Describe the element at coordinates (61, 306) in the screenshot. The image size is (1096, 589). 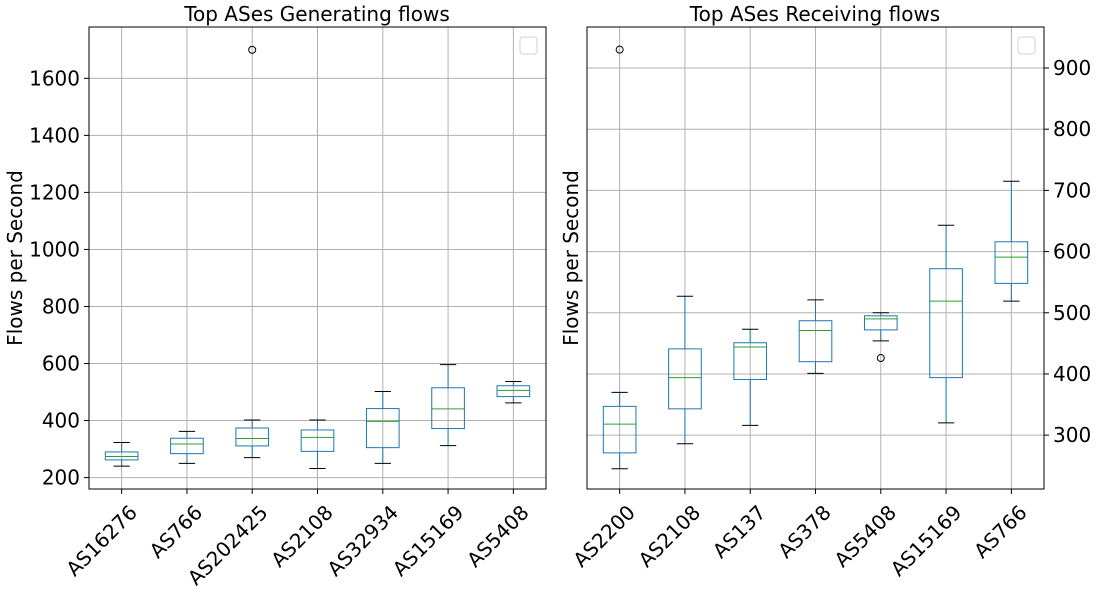
I see `y-tick-label-3: 800` at that location.